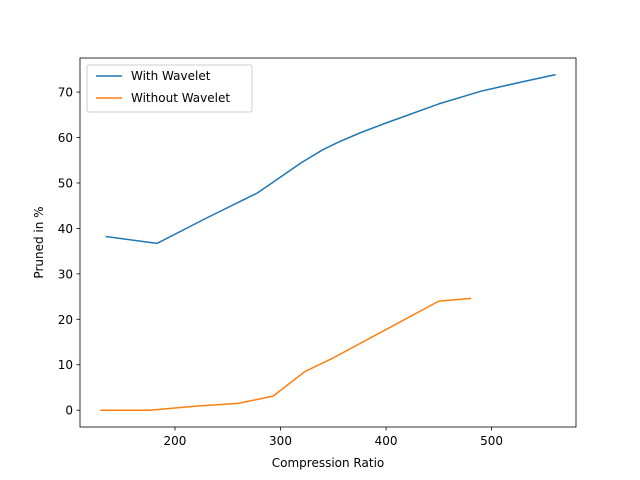 This screenshot has width=640, height=480. What do you see at coordinates (175, 441) in the screenshot?
I see `x-tick-label-200: 200` at bounding box center [175, 441].